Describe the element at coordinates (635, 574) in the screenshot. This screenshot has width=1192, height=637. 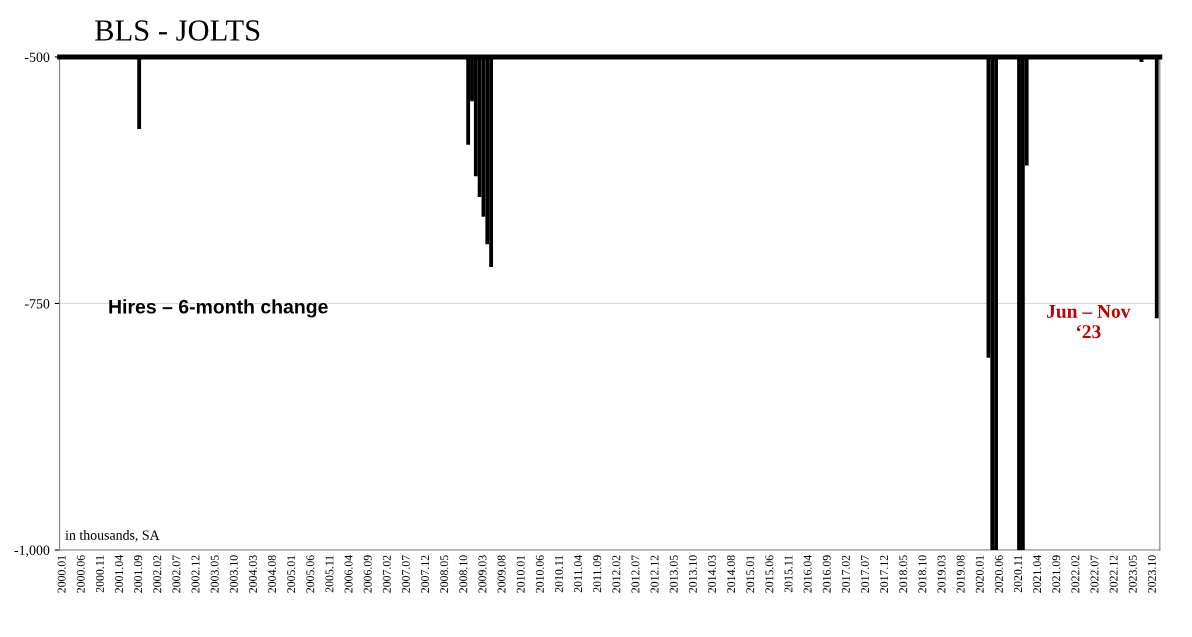
I see `x-tick-label: 2012.07` at that location.